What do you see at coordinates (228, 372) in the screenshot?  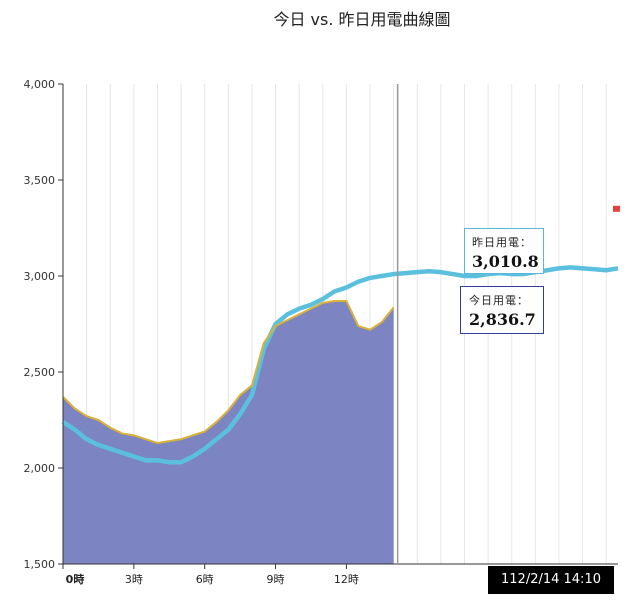 I see `today-outline` at bounding box center [228, 372].